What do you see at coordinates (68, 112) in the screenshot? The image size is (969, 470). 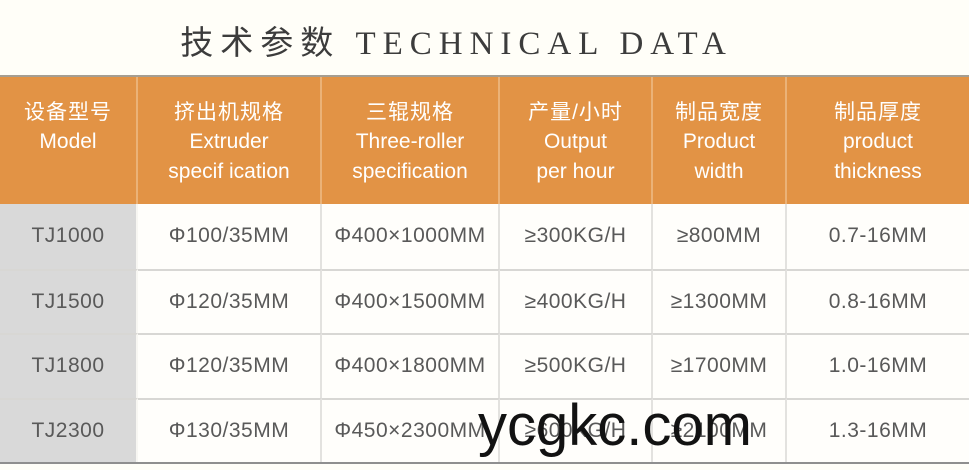 I see `header-zh-model: 设备型号` at bounding box center [68, 112].